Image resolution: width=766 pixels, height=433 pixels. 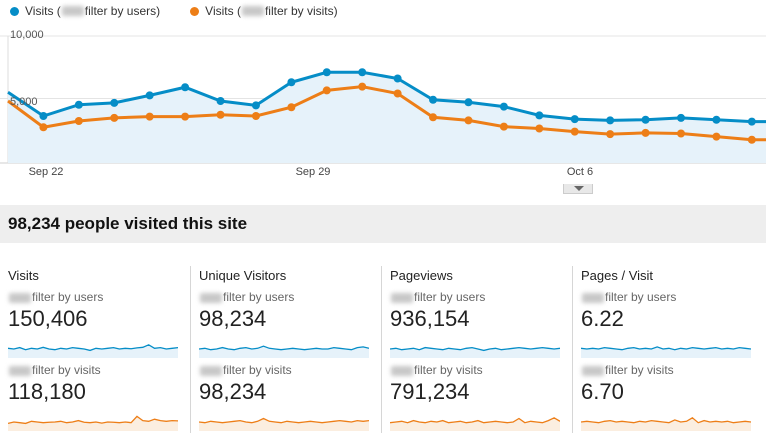 I want to click on legend-item-users: Visits ( filter by users), so click(x=85, y=11).